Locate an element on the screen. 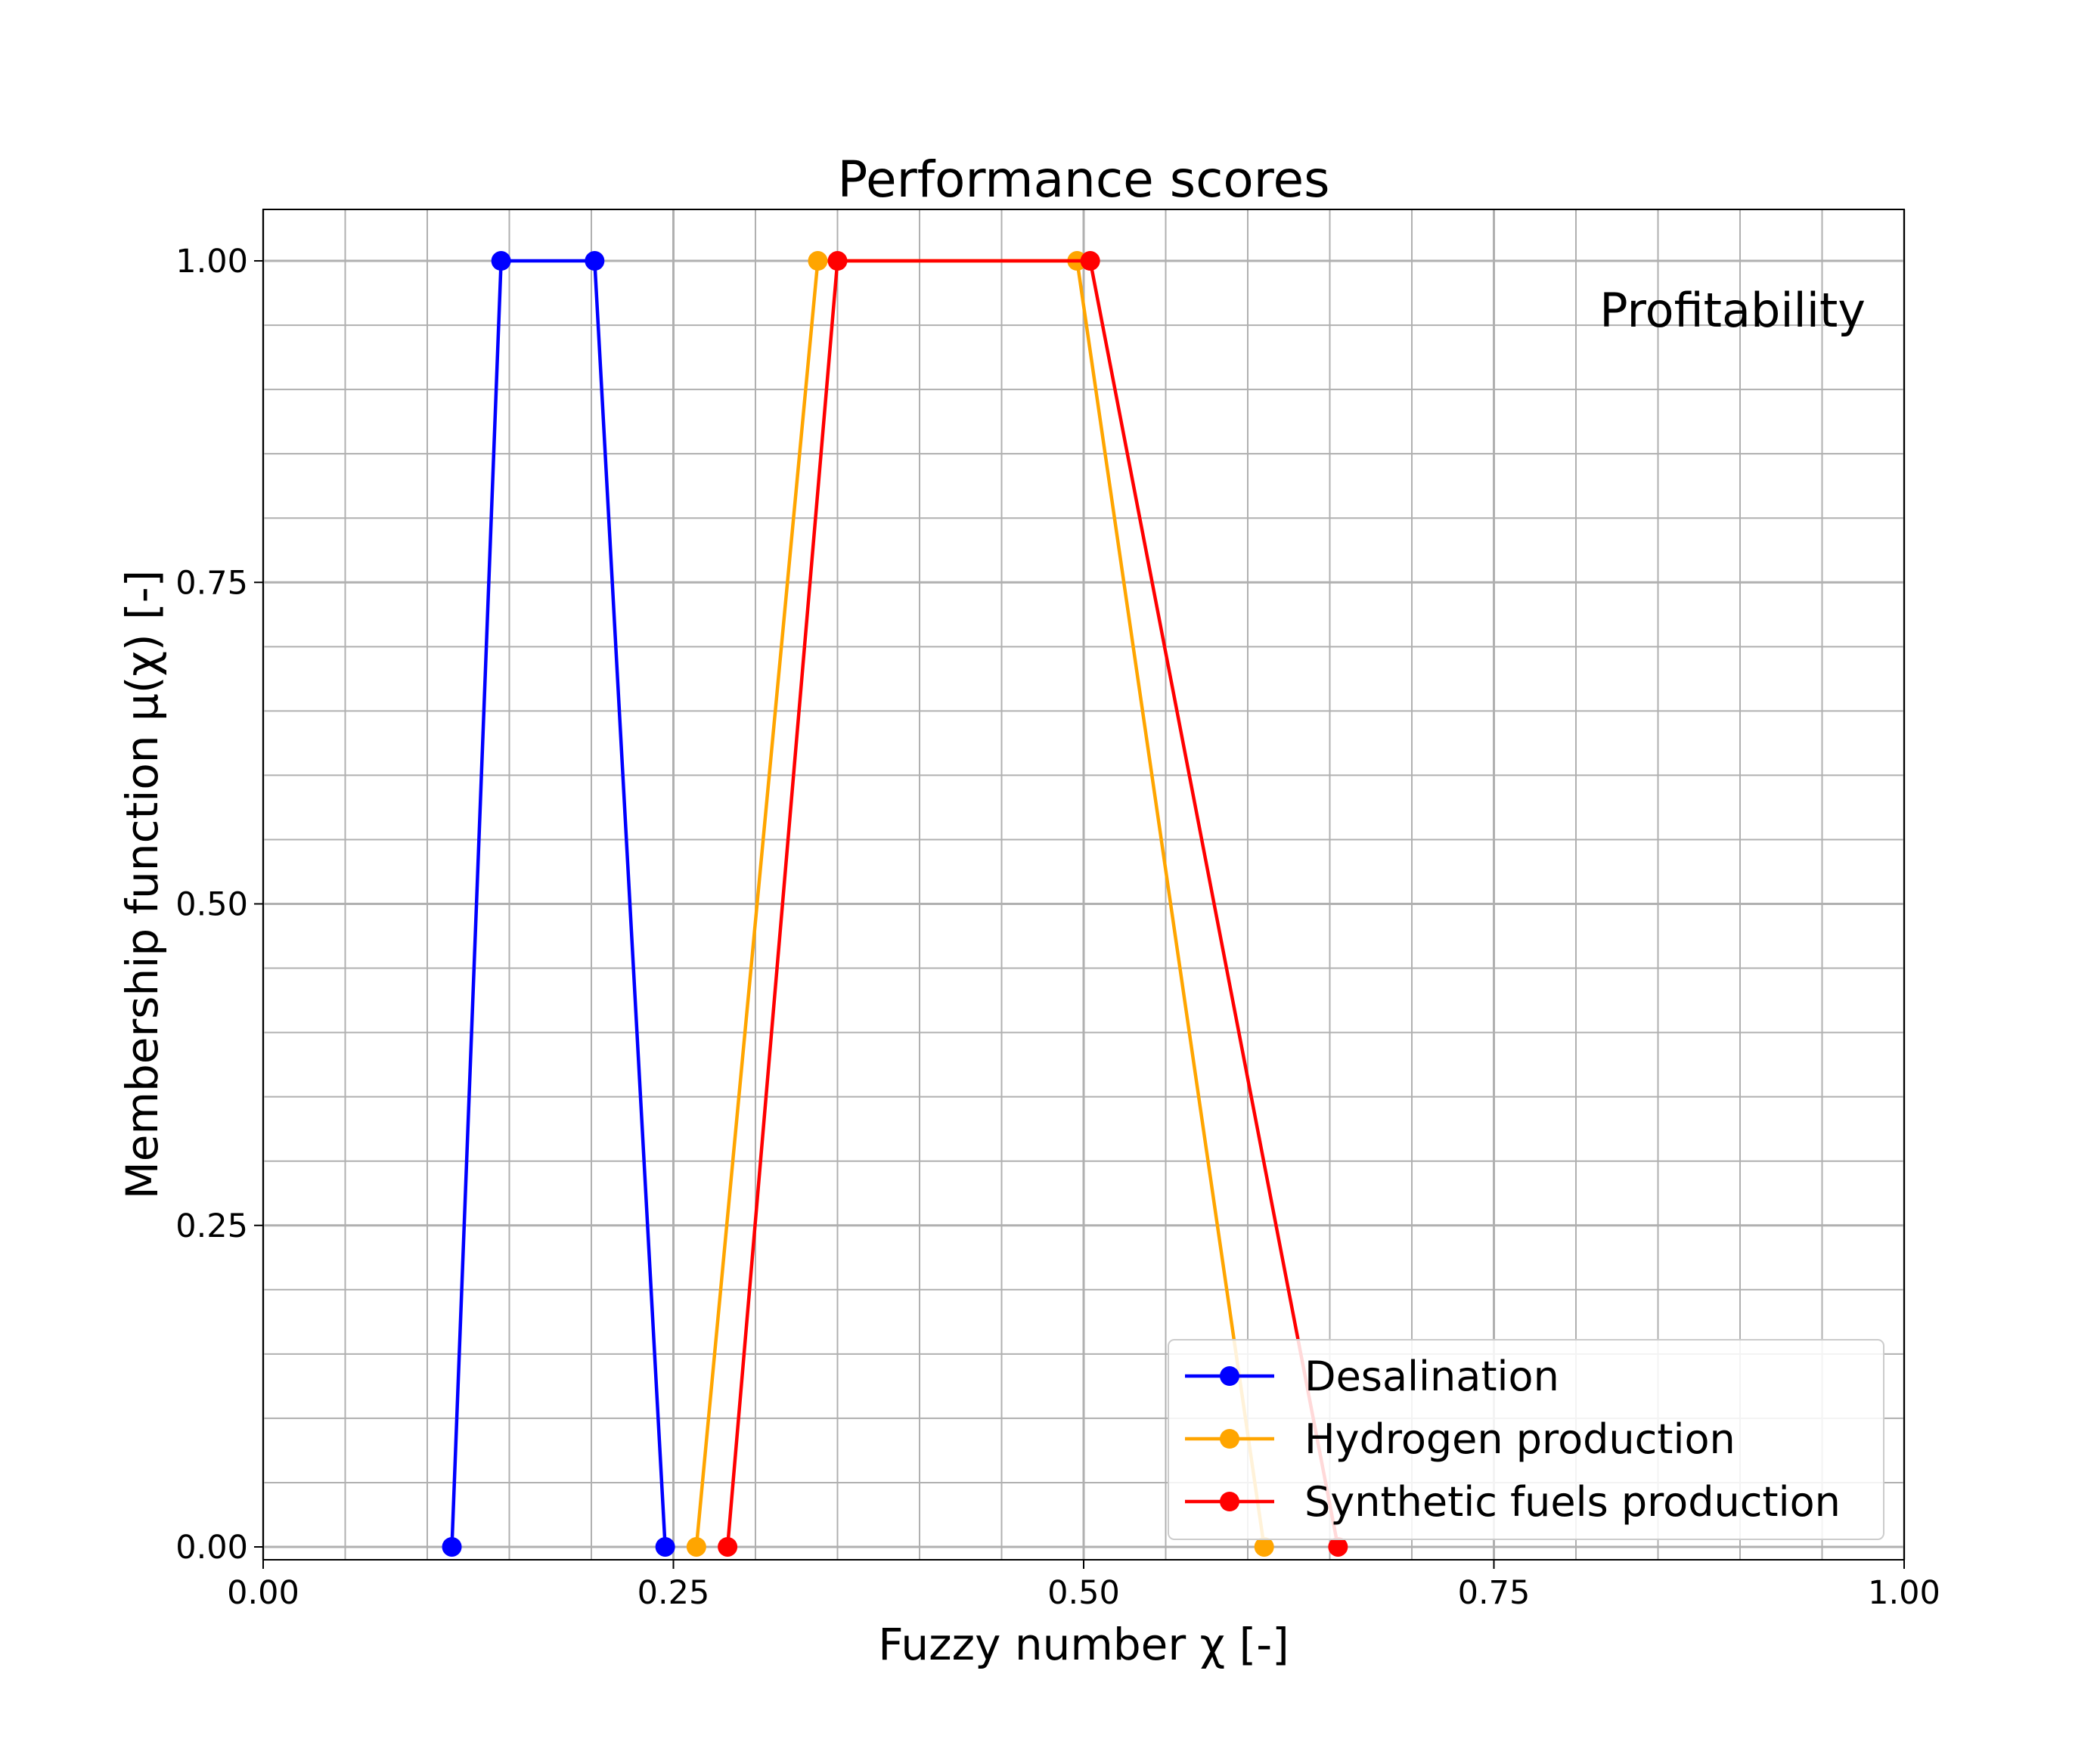 This screenshot has width=2100, height=1745. annotation-profitability: Profitability is located at coordinates (1732, 310).